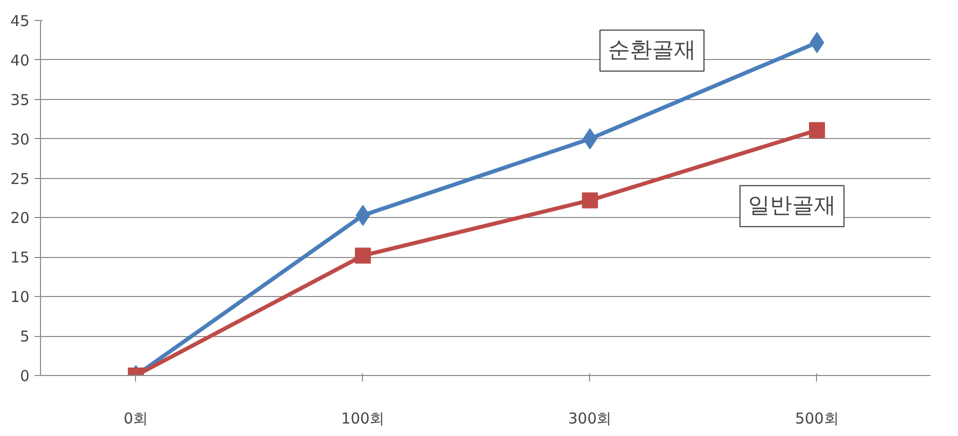 This screenshot has width=958, height=436. Describe the element at coordinates (363, 419) in the screenshot. I see `x-tick-label: 100회` at that location.